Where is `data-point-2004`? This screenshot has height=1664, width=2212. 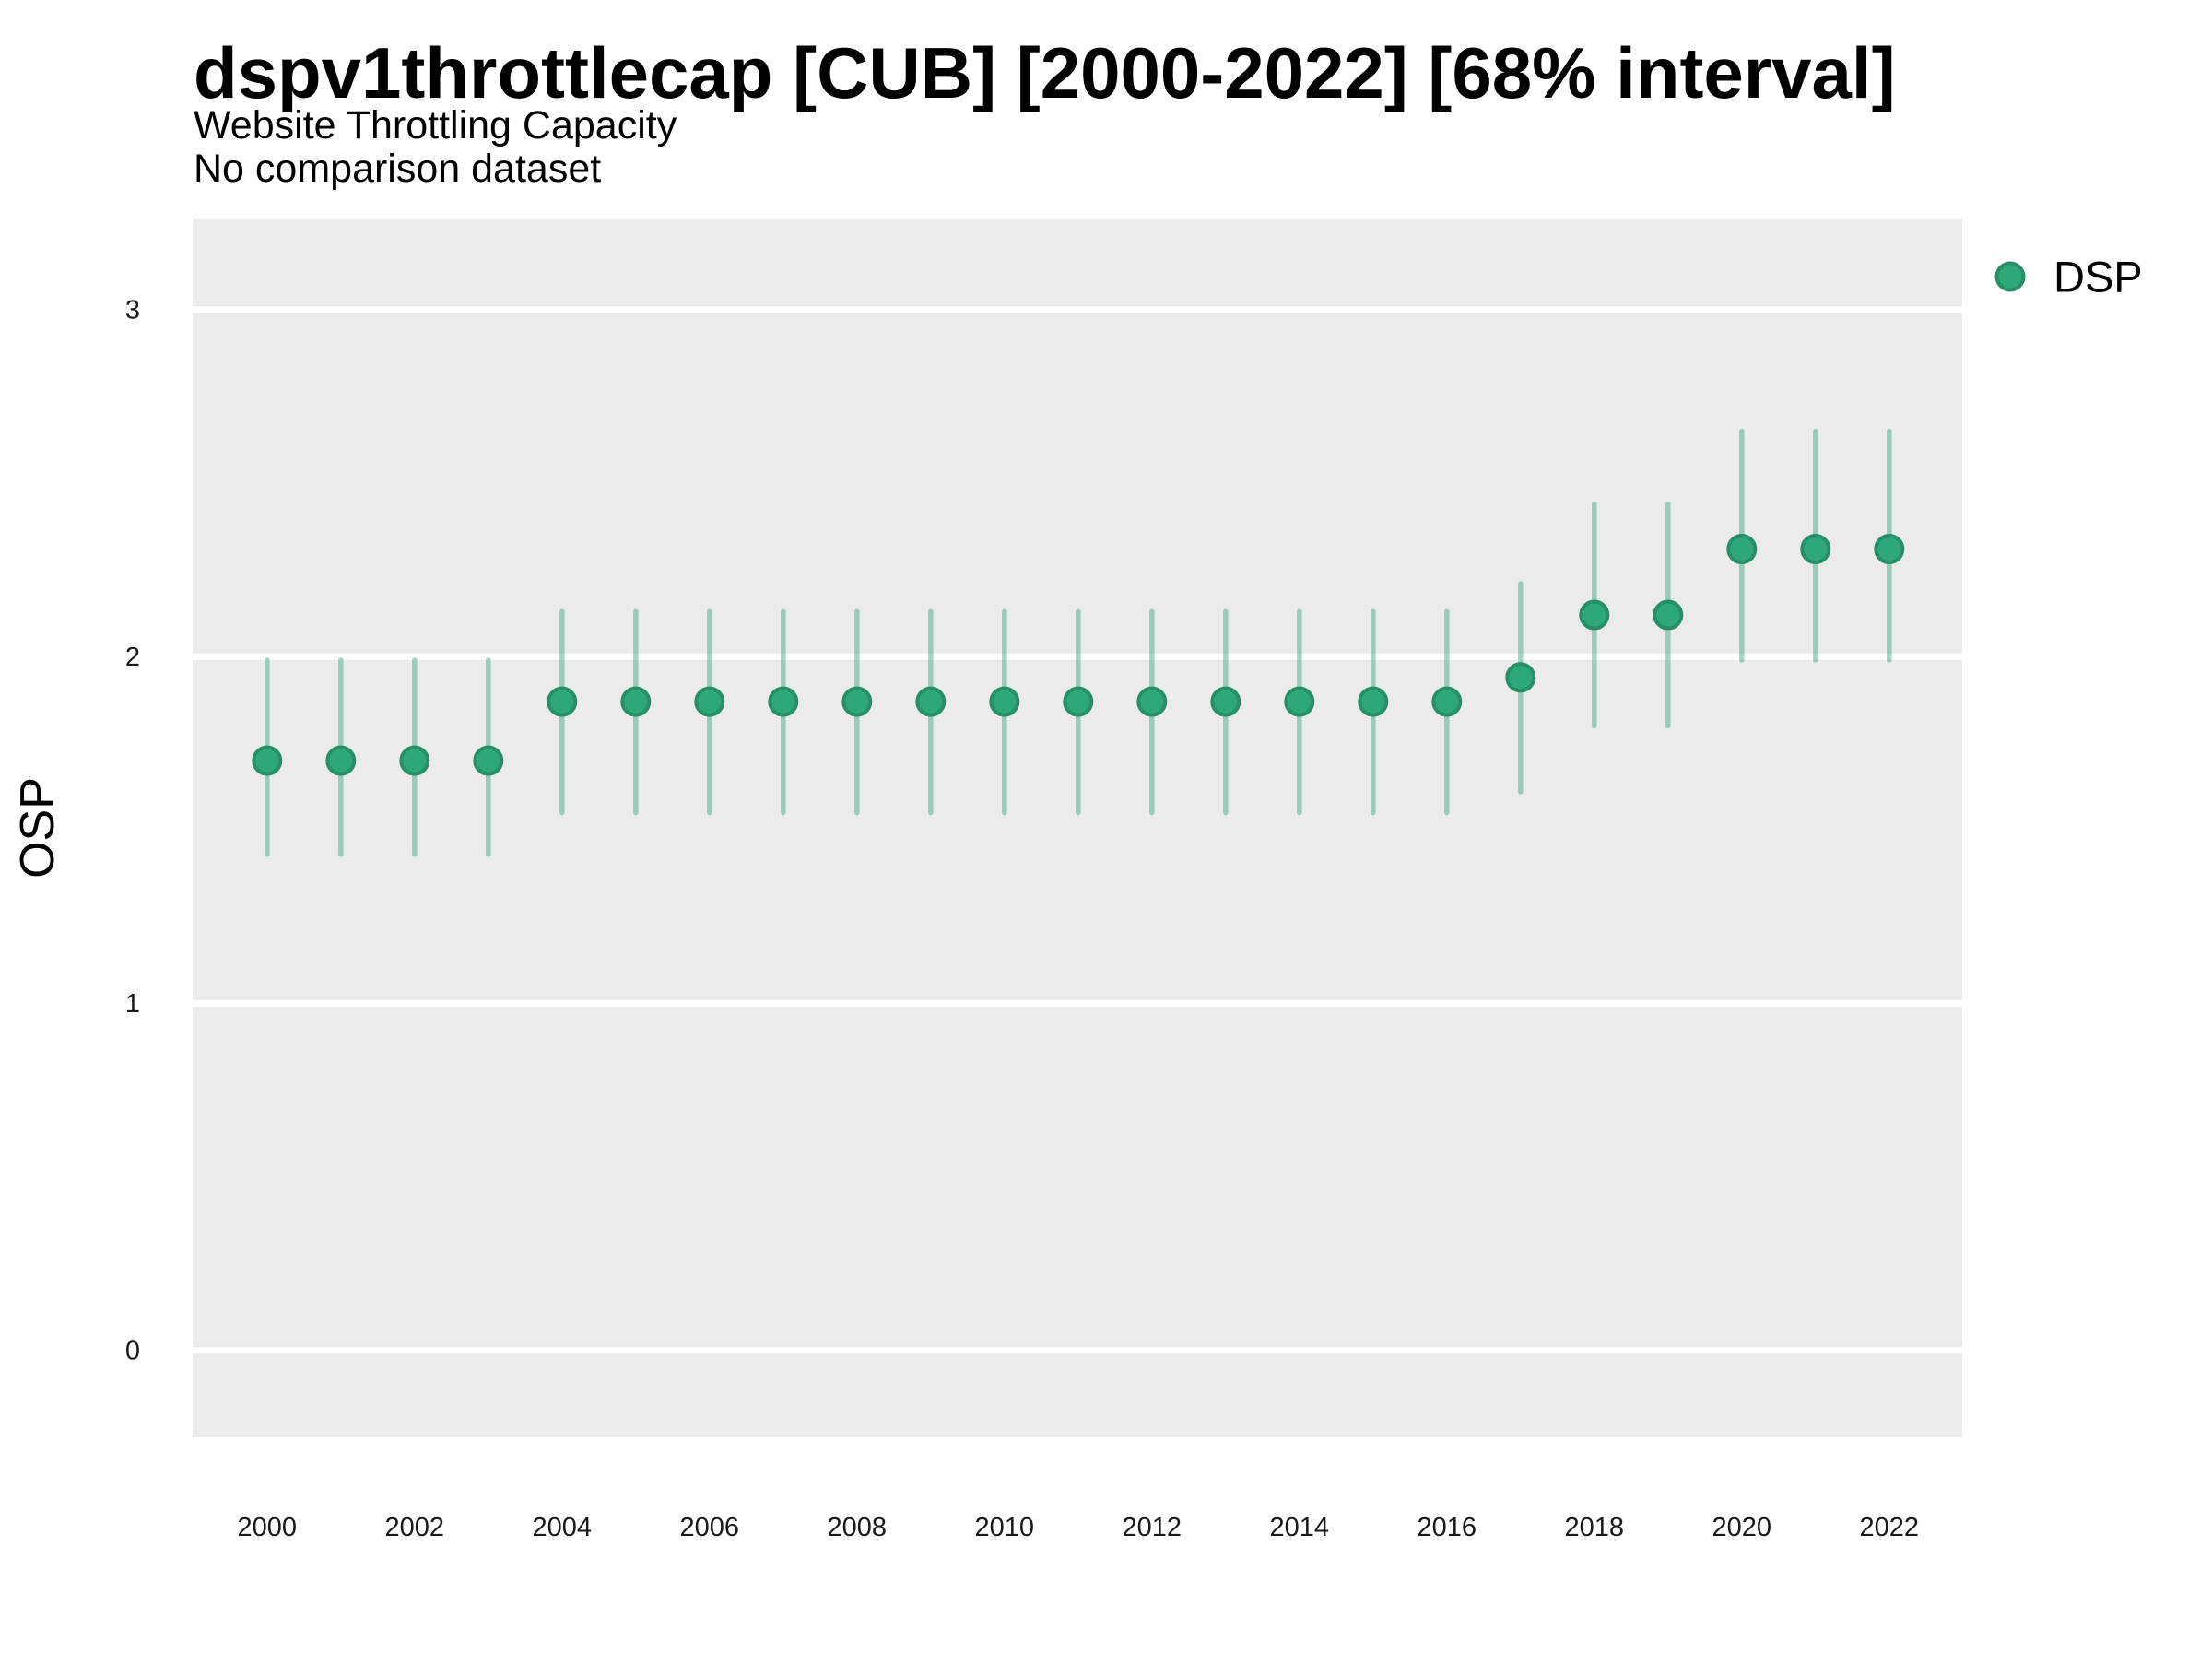 data-point-2004 is located at coordinates (562, 701).